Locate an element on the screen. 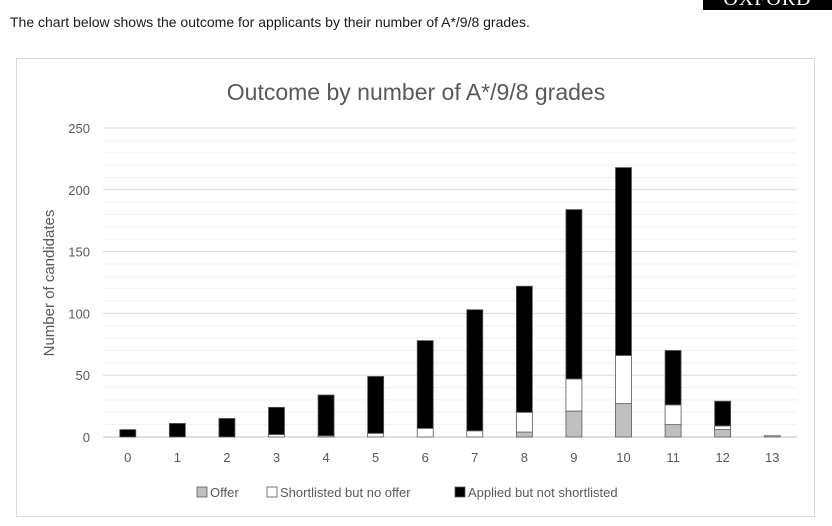 The width and height of the screenshot is (832, 526). chart-title: Outcome by number of A*/9/8 grades is located at coordinates (416, 92).